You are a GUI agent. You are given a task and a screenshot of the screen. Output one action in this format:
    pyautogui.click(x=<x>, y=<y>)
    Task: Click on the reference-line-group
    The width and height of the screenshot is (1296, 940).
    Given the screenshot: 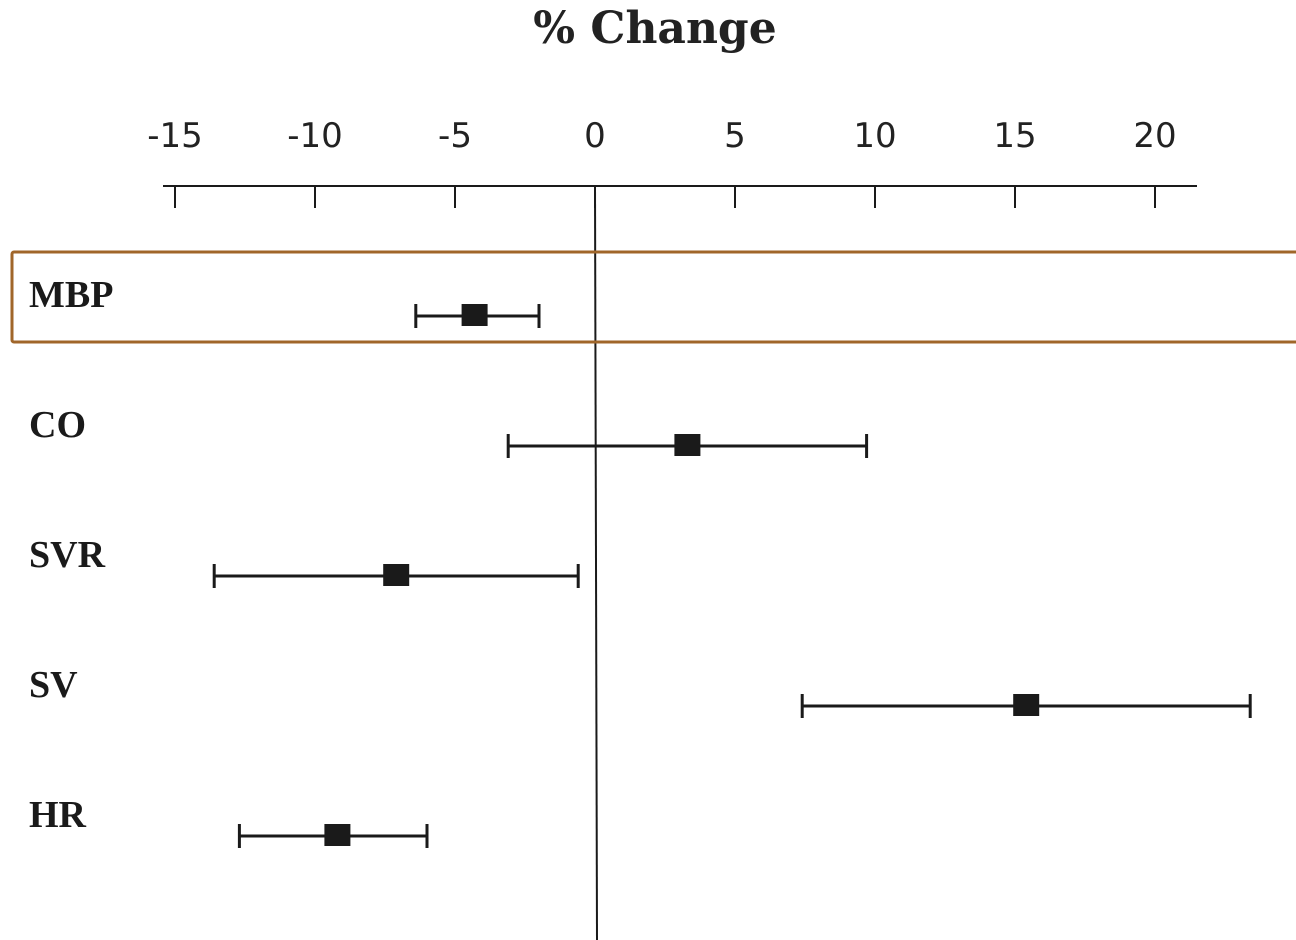 What is the action you would take?
    pyautogui.click(x=596, y=562)
    